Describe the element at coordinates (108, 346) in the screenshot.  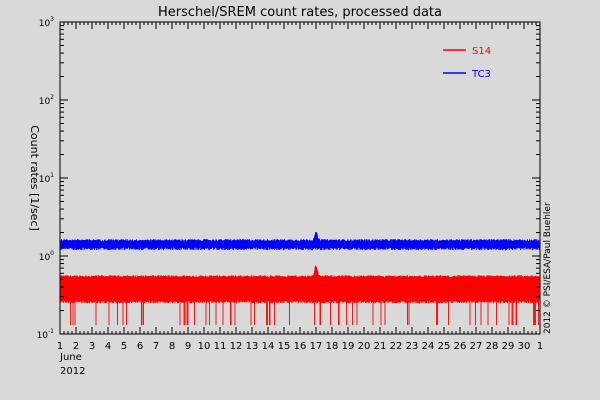
I see `x-tick-label: 4` at that location.